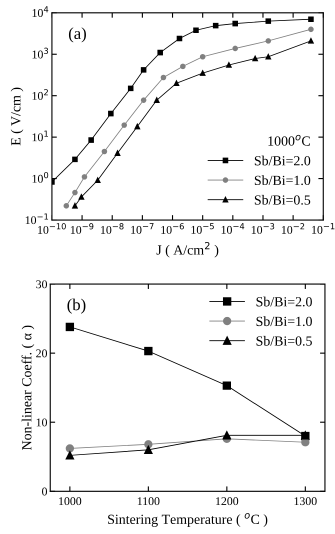 The width and height of the screenshot is (335, 534). Describe the element at coordinates (323, 228) in the screenshot. I see `x-tick-label: 10$^{−1}$` at that location.